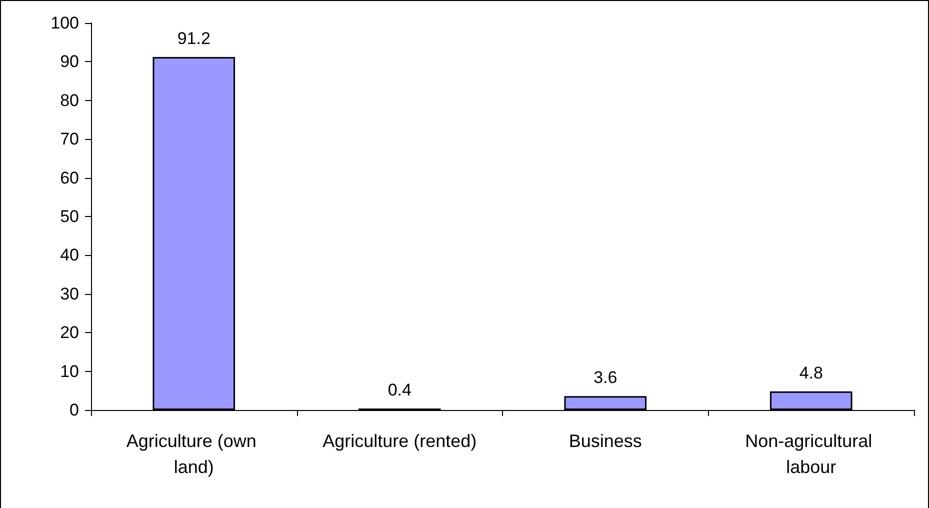 The image size is (929, 508). What do you see at coordinates (811, 454) in the screenshot?
I see `x-tick-label: Non-agricultural labour` at bounding box center [811, 454].